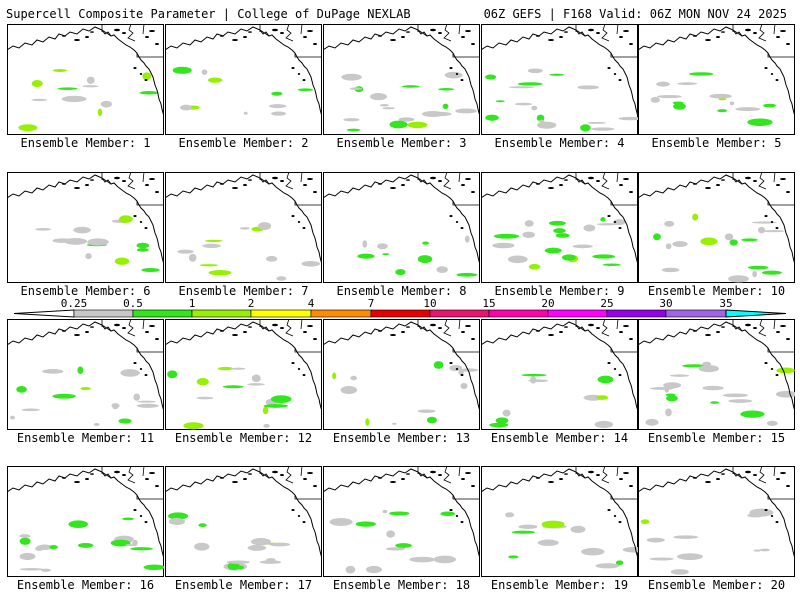 The height and width of the screenshot is (600, 800). I want to click on ensemble-member-label: Ensemble Member: 5, so click(716, 143).